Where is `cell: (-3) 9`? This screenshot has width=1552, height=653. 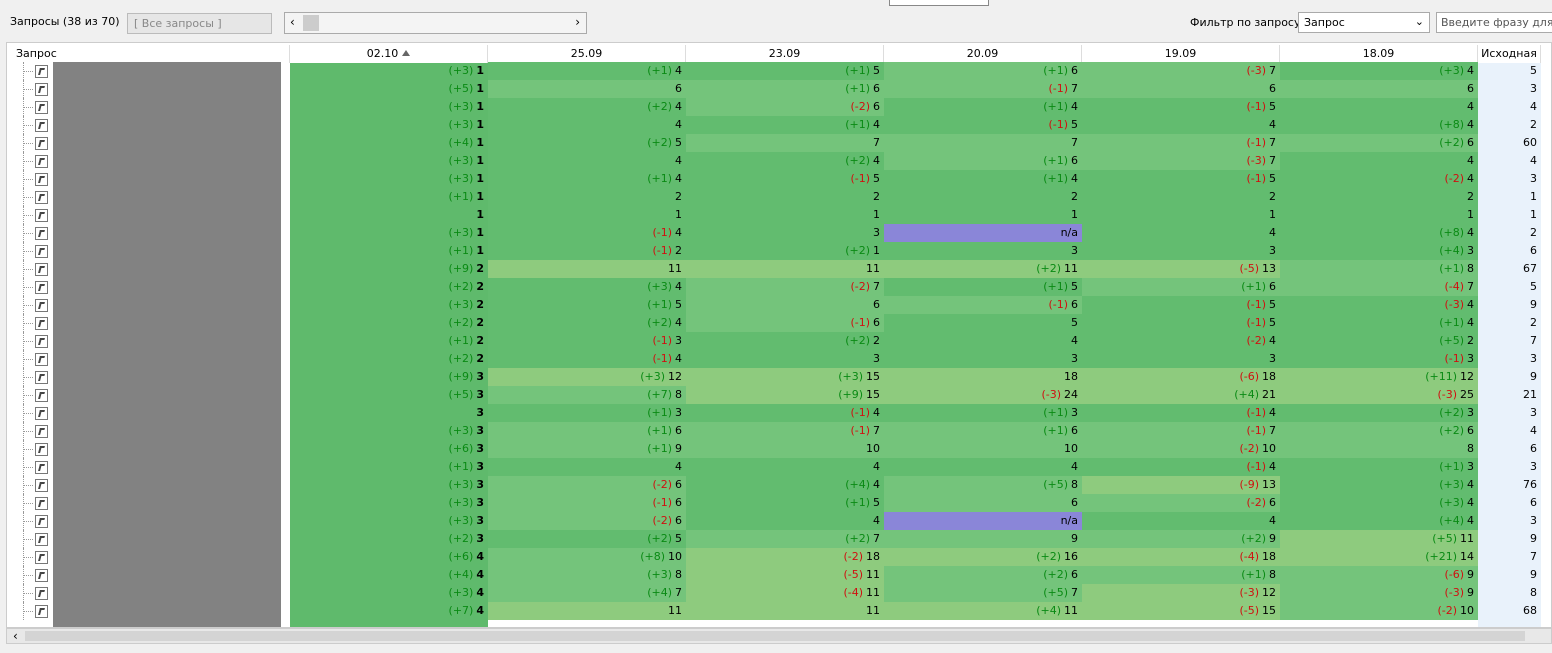 cell: (-3) 9 is located at coordinates (1379, 593).